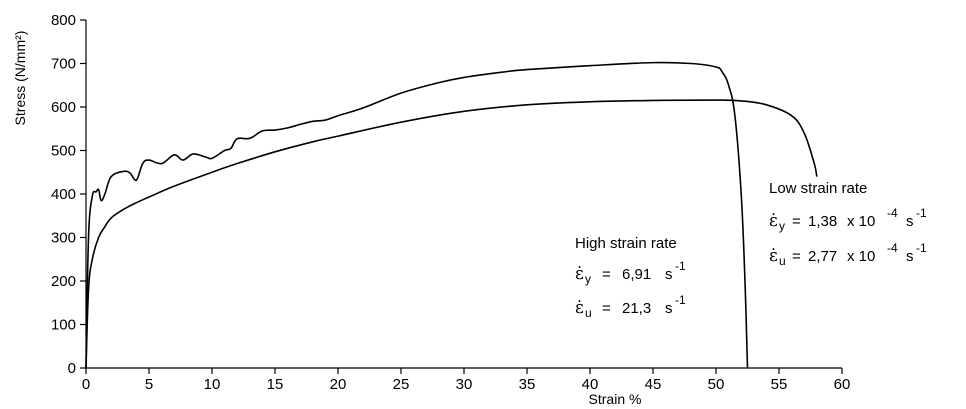 This screenshot has width=966, height=409. Describe the element at coordinates (818, 188) in the screenshot. I see `series-label-low: Low strain rate` at that location.